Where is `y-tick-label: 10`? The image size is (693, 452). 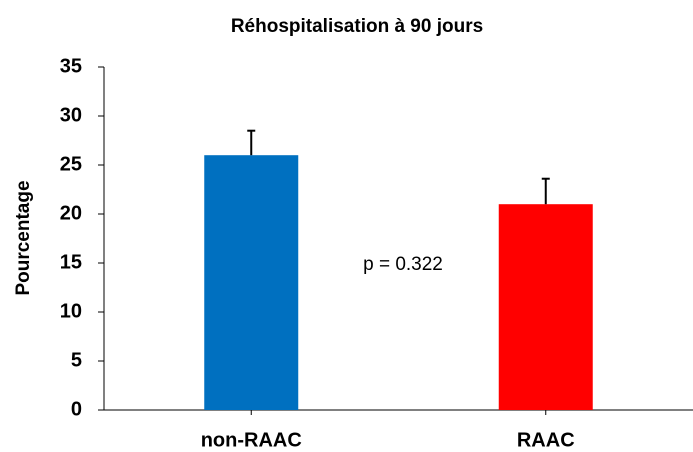
y-tick-label: 10 is located at coordinates (71, 311).